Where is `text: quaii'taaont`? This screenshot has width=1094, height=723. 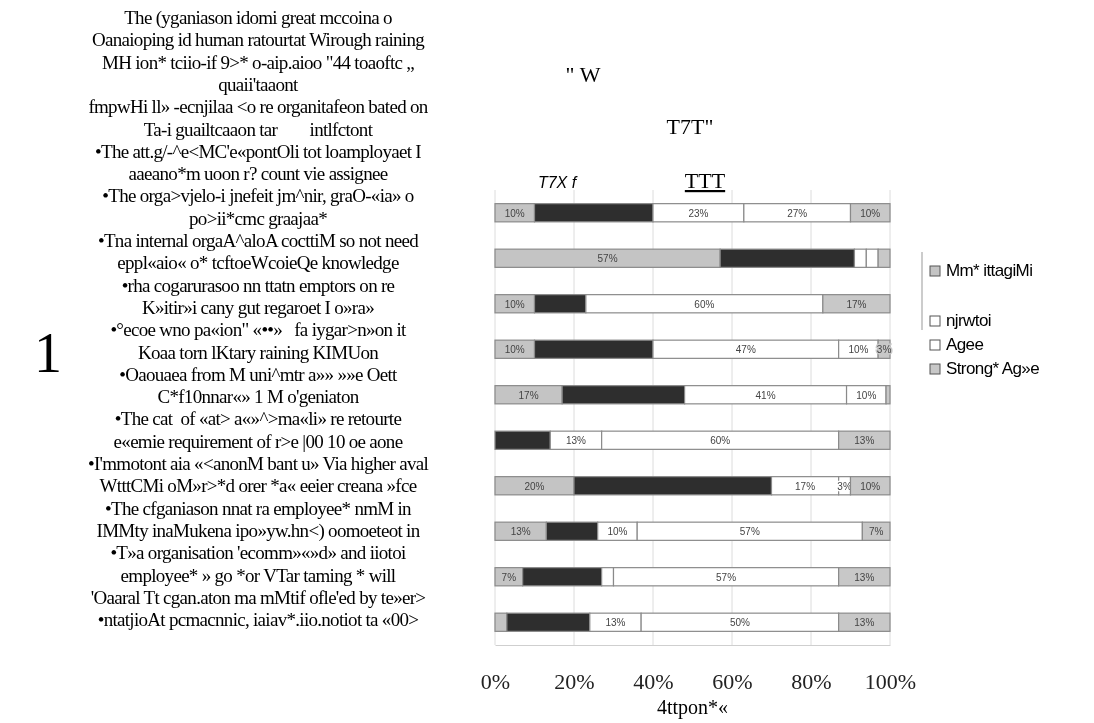
text: quaii'taaont is located at coordinates (259, 84).